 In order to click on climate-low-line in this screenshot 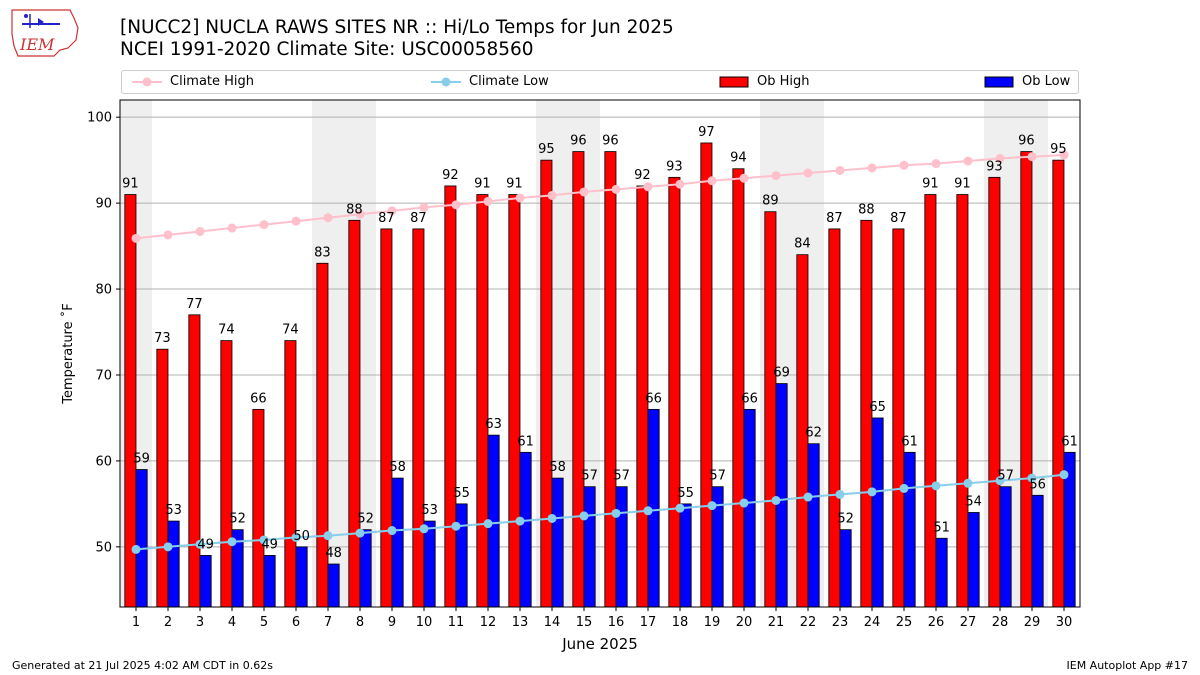, I will do `click(600, 512)`.